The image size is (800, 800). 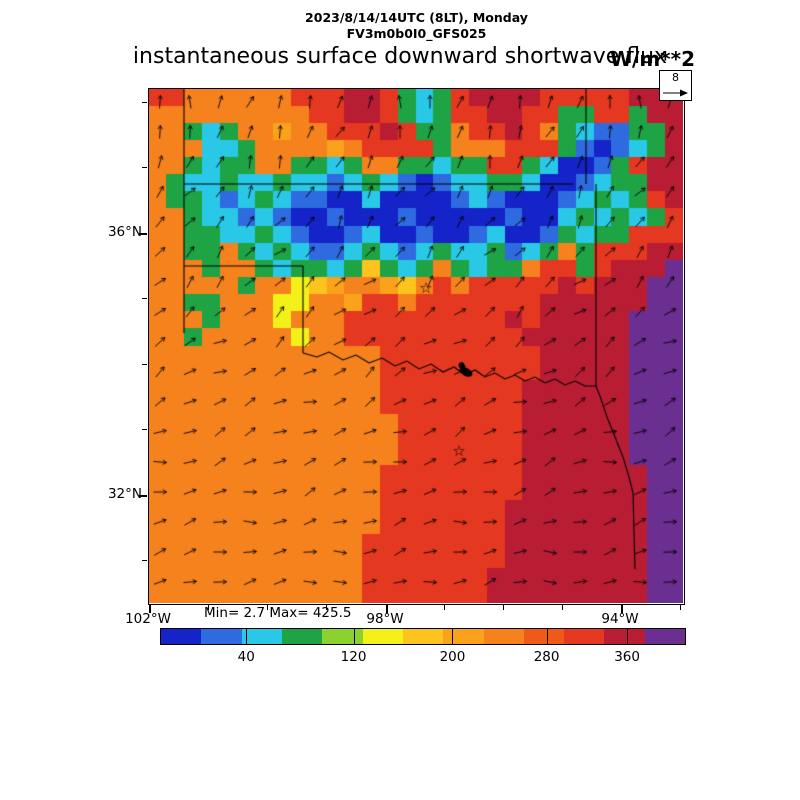 What do you see at coordinates (416, 34) in the screenshot?
I see `model-run-label: FV3m0b0I0_GFS025` at bounding box center [416, 34].